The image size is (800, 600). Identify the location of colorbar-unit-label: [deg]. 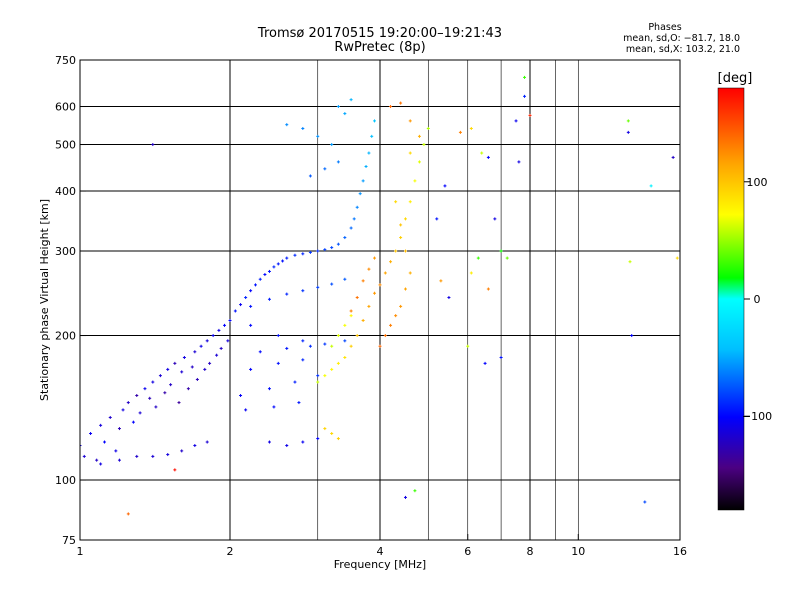
(735, 78).